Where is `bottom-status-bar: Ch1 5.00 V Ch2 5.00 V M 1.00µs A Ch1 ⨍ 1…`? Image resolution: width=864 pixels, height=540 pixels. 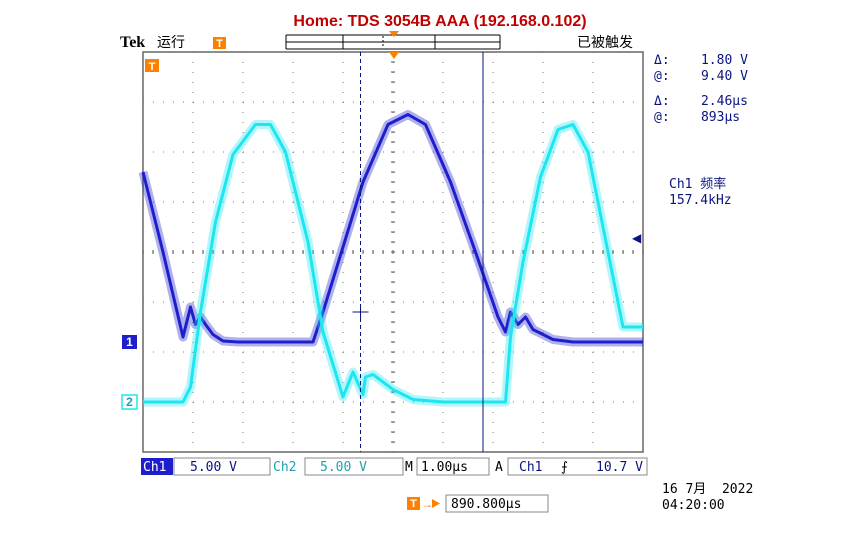 bottom-status-bar: Ch1 5.00 V Ch2 5.00 V M 1.00µs A Ch1 ⨍ 1… is located at coordinates (394, 466).